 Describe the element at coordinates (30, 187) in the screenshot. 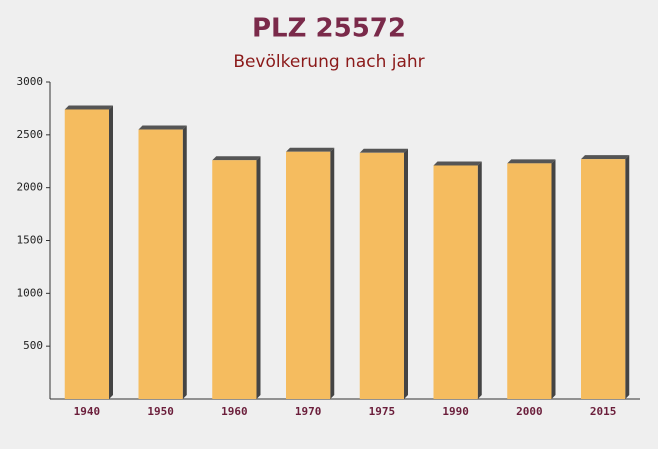

I see `y-tick-label: 2000` at that location.